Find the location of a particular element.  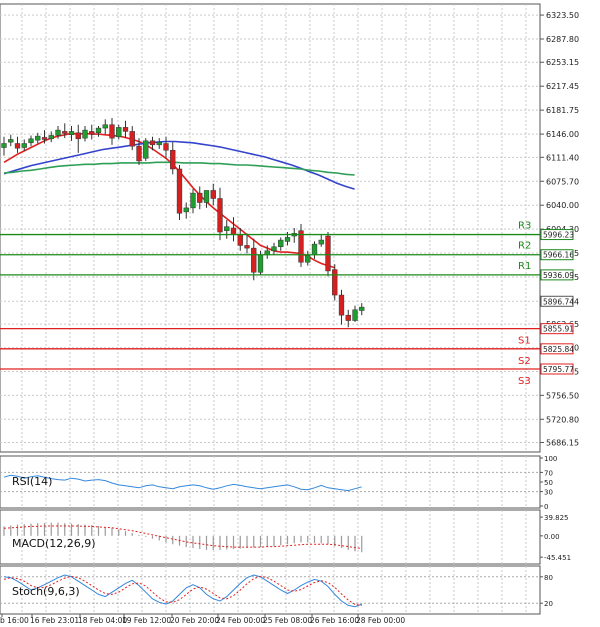

price-tick-label: 5756.50 is located at coordinates (562, 395).